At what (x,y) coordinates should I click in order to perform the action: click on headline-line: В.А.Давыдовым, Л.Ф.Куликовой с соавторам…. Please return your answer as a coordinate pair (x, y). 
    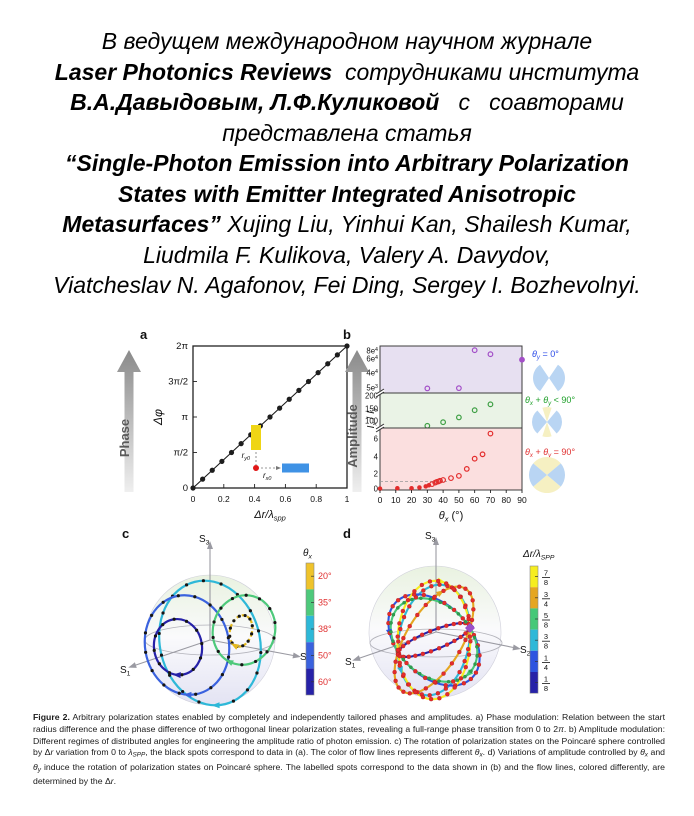
    Looking at the image, I should click on (347, 102).